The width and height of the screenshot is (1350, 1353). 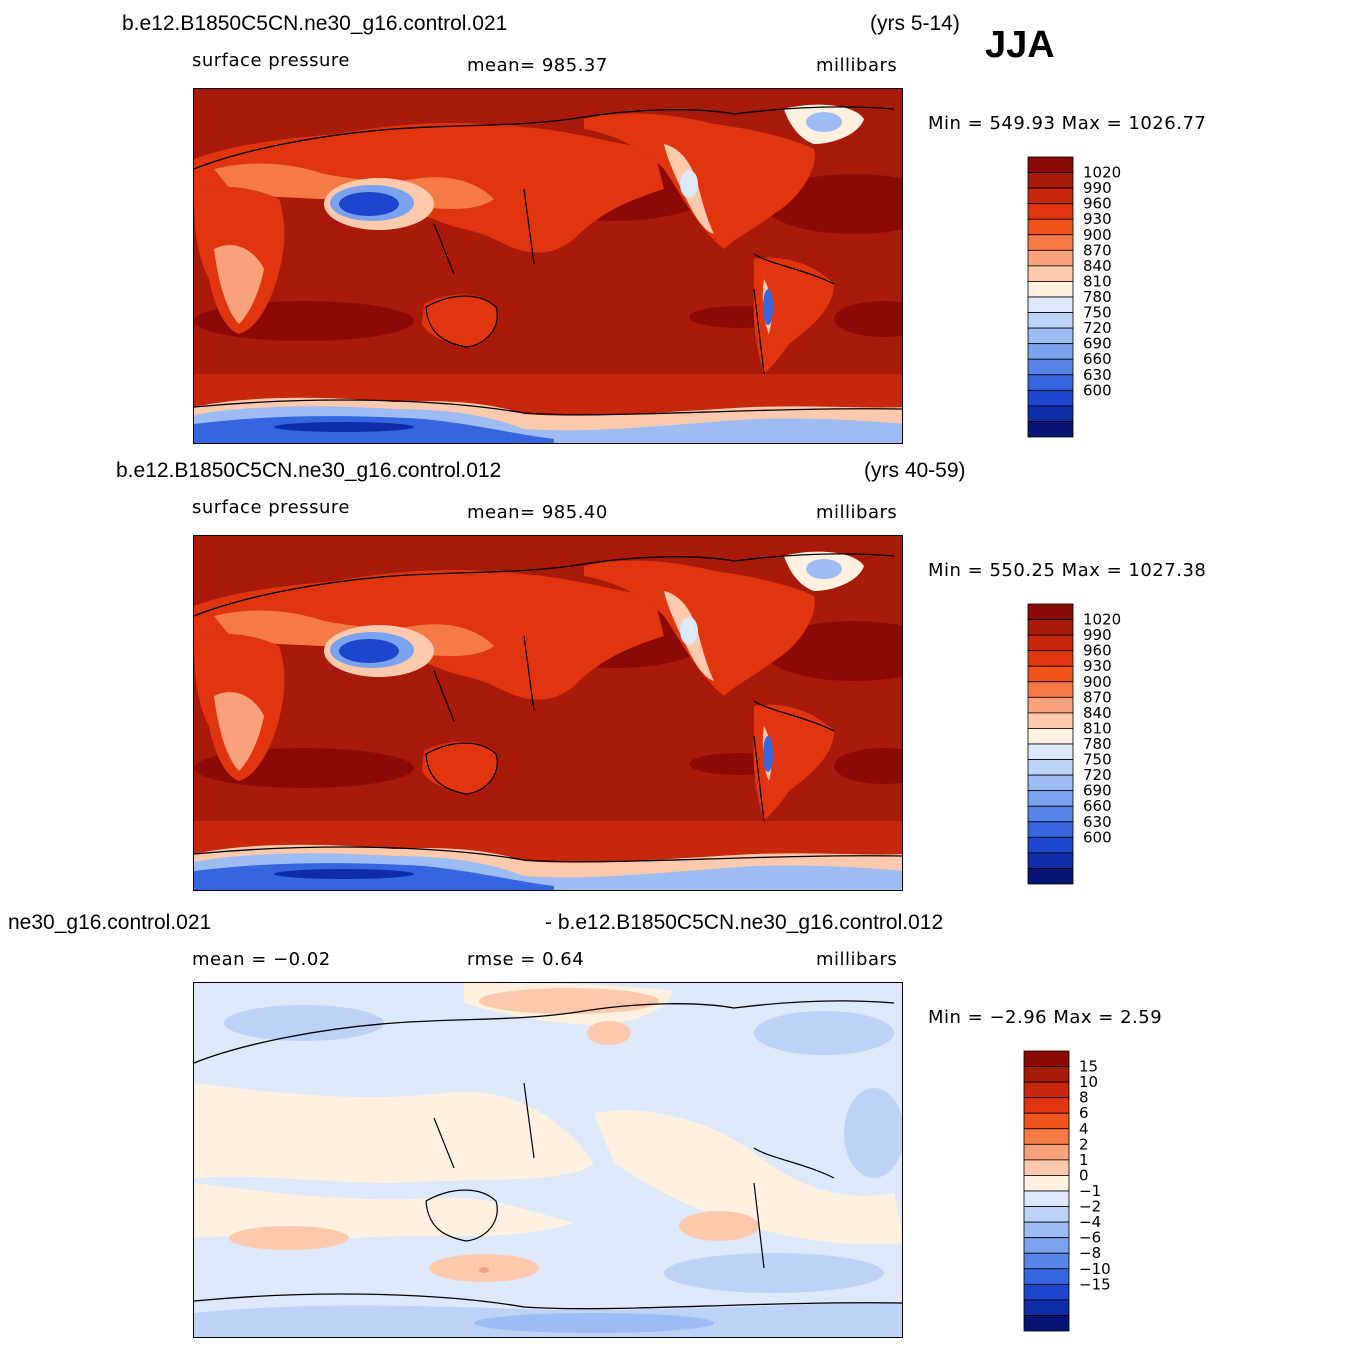 I want to click on panel2-variable: surface pressure, so click(x=271, y=507).